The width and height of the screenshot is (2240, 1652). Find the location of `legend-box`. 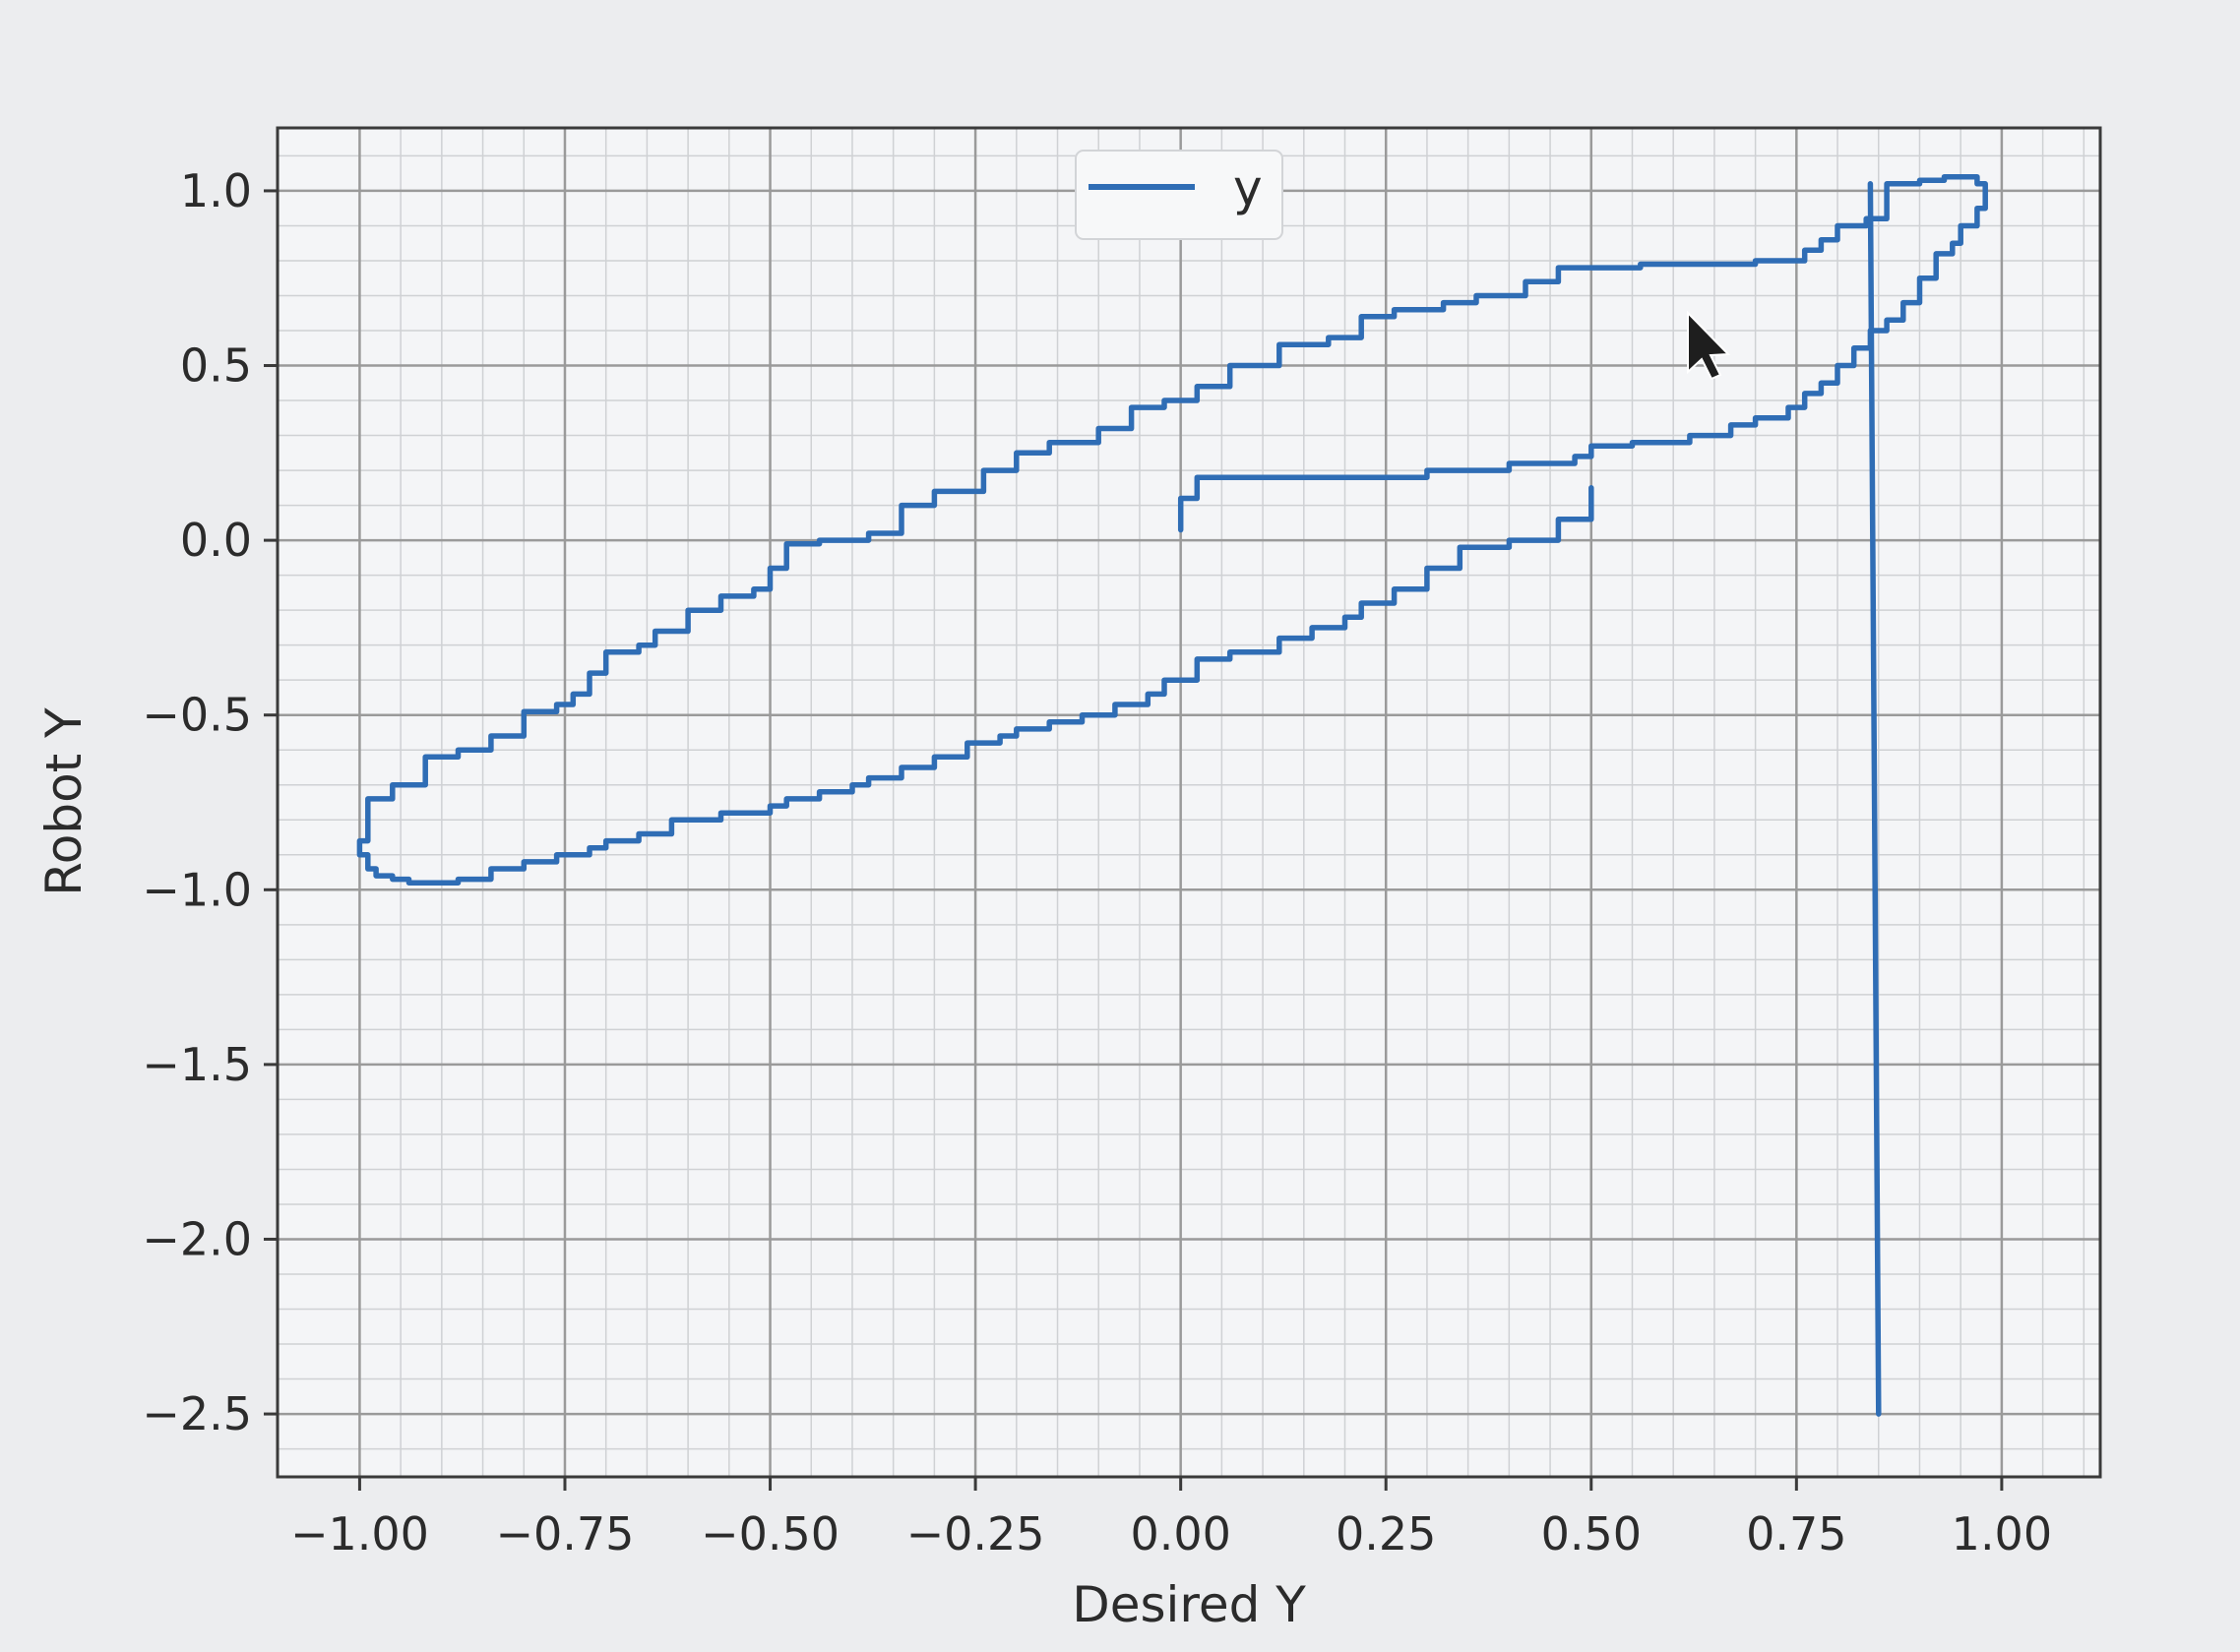

legend-box is located at coordinates (1179, 195).